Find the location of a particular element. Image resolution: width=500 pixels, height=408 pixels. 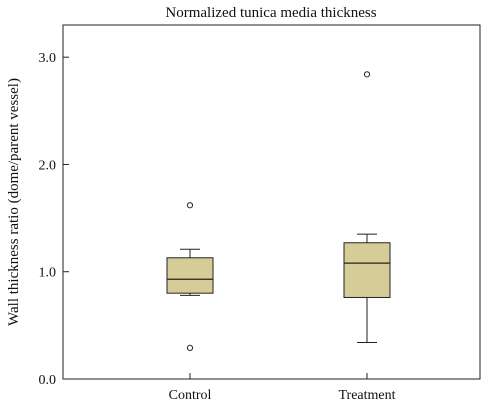

y-tick-label: 0.0 is located at coordinates (48, 380).